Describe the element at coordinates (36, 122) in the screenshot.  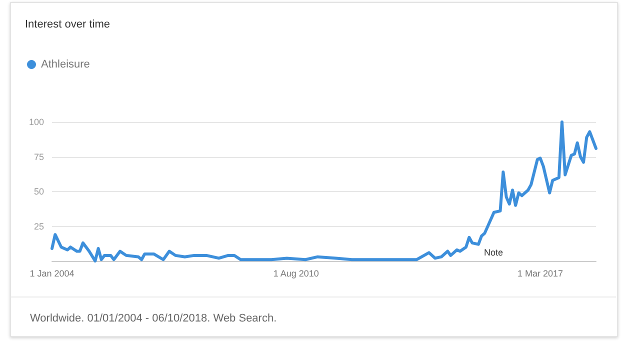
I see `y-tick-label: 100` at that location.